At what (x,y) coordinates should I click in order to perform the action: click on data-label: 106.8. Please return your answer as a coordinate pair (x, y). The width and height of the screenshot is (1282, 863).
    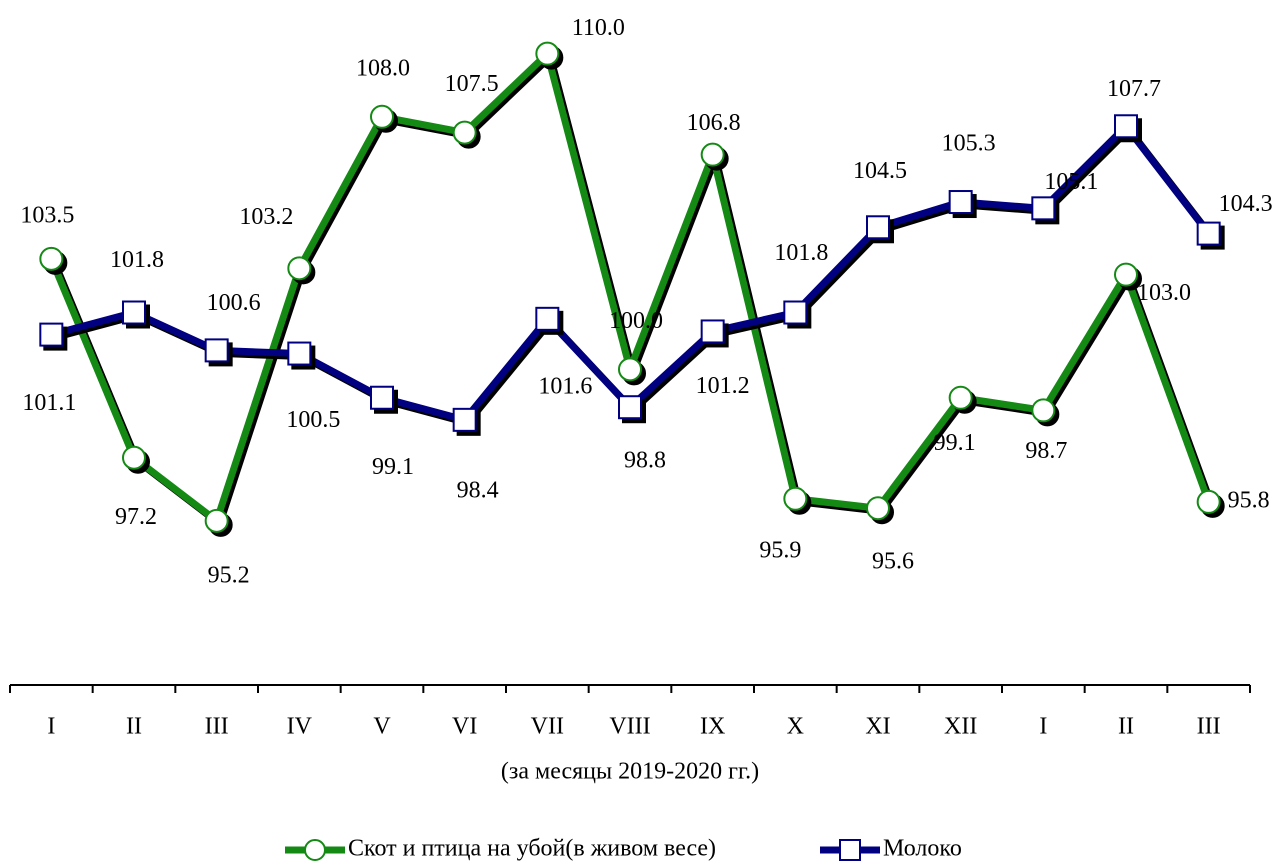
    Looking at the image, I should click on (714, 123).